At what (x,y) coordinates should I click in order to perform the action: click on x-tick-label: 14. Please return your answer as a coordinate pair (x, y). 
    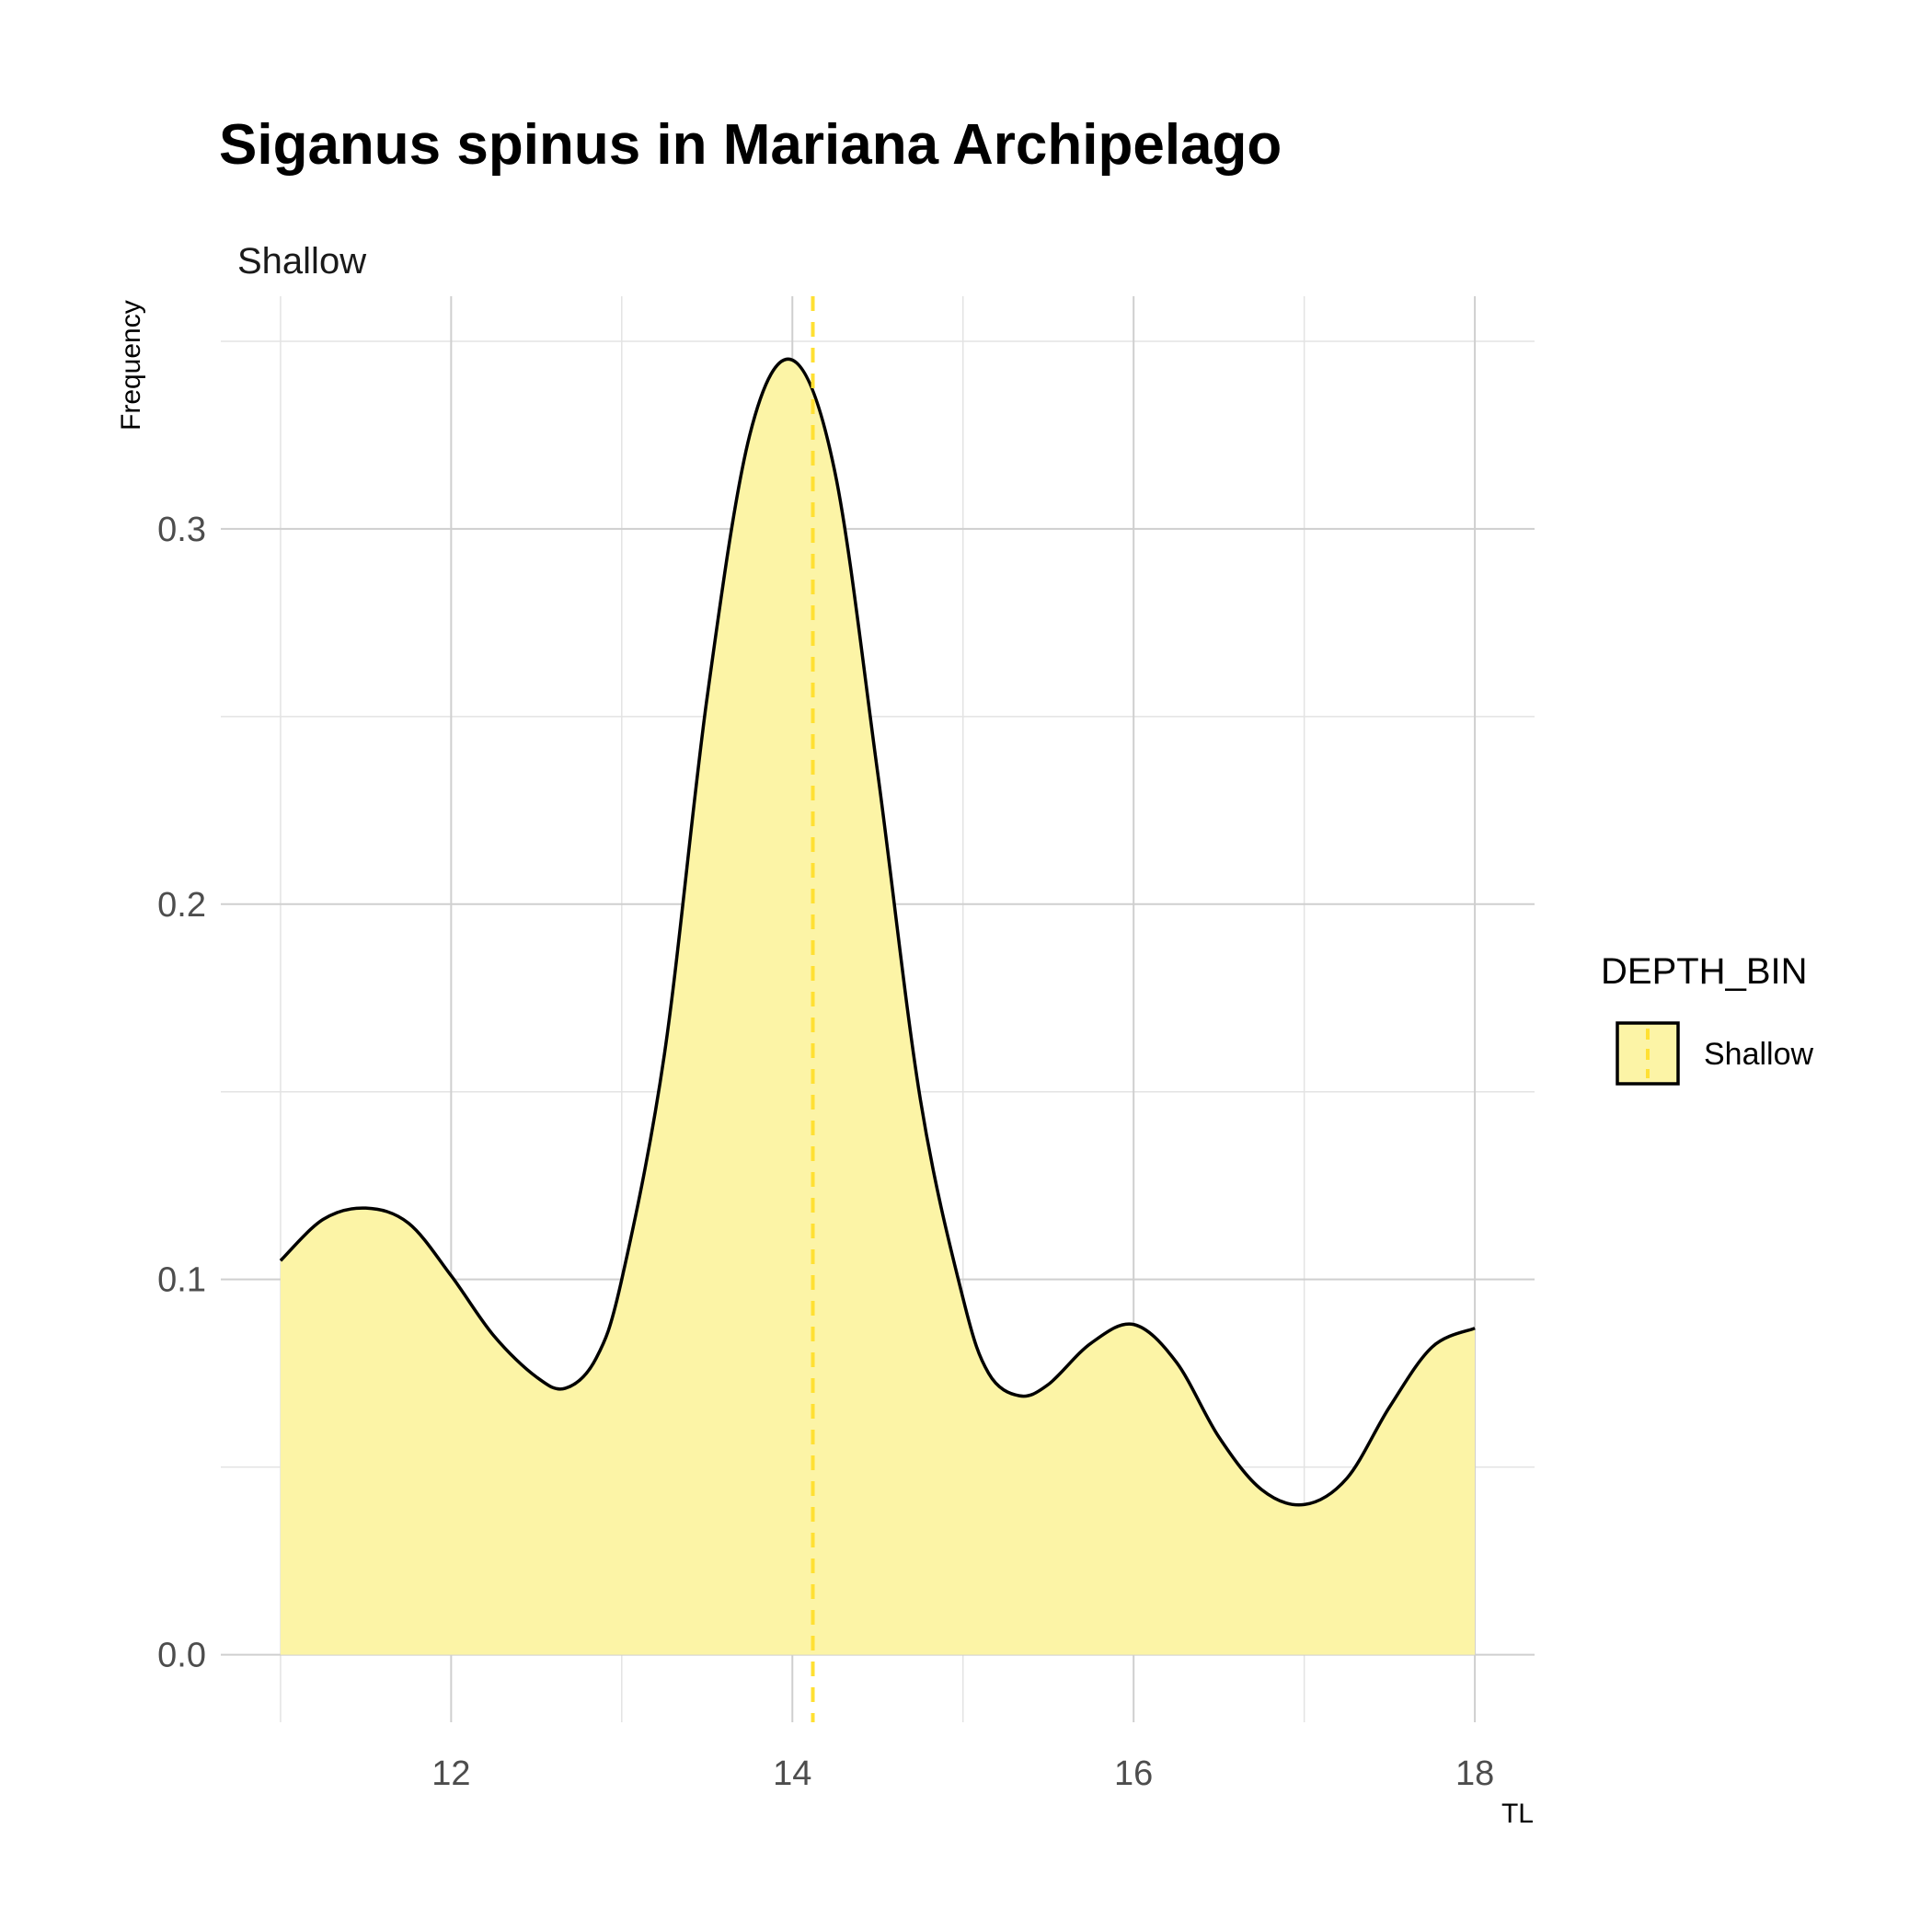
    Looking at the image, I should click on (792, 1773).